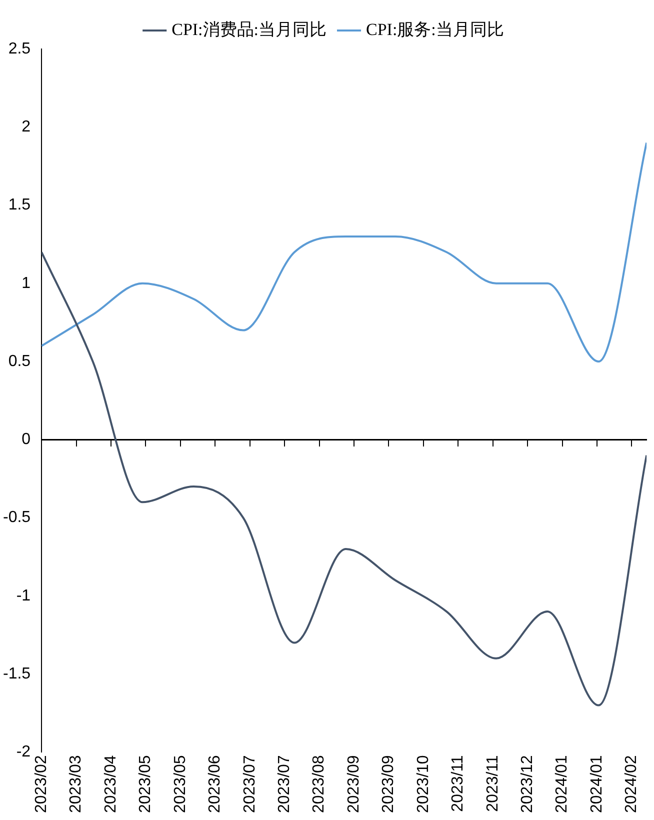 This screenshot has width=654, height=820. Describe the element at coordinates (19, 361) in the screenshot. I see `y-tick-label: 0.5` at that location.